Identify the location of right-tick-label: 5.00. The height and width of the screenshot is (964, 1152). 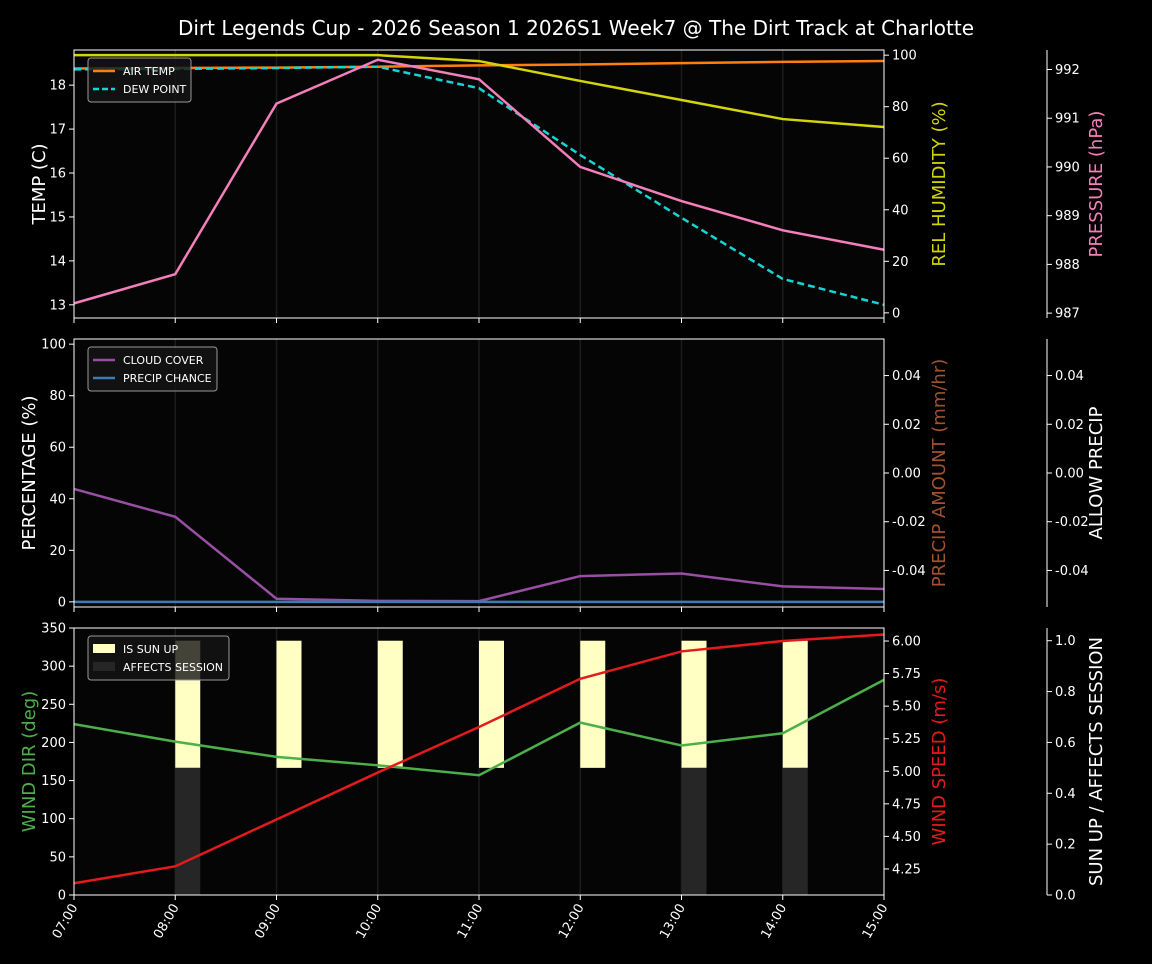
(906, 772).